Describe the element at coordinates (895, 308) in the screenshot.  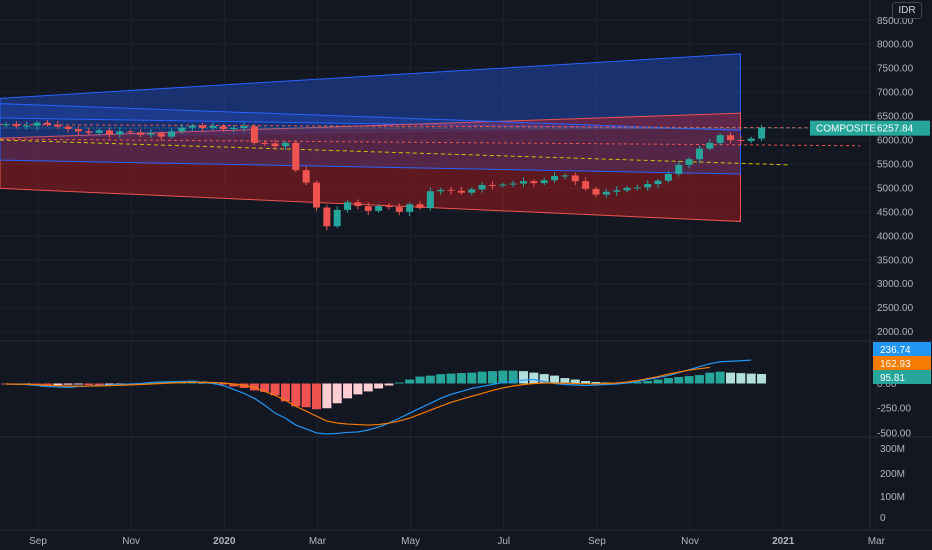
I see `price-axis-label: 2500.00` at that location.